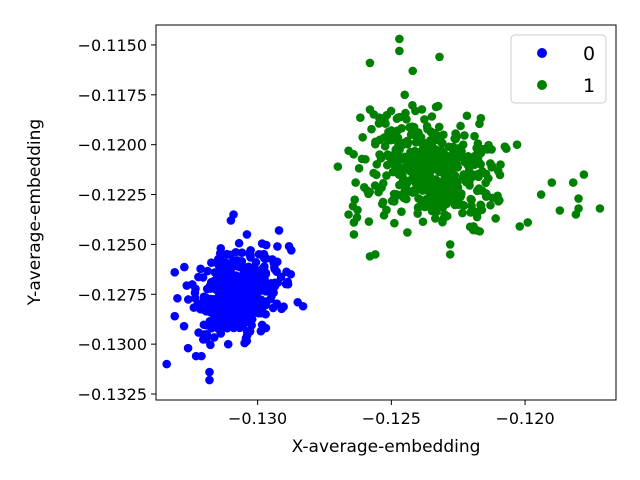  What do you see at coordinates (112, 344) in the screenshot?
I see `y-tick-label: −0.1300` at bounding box center [112, 344].